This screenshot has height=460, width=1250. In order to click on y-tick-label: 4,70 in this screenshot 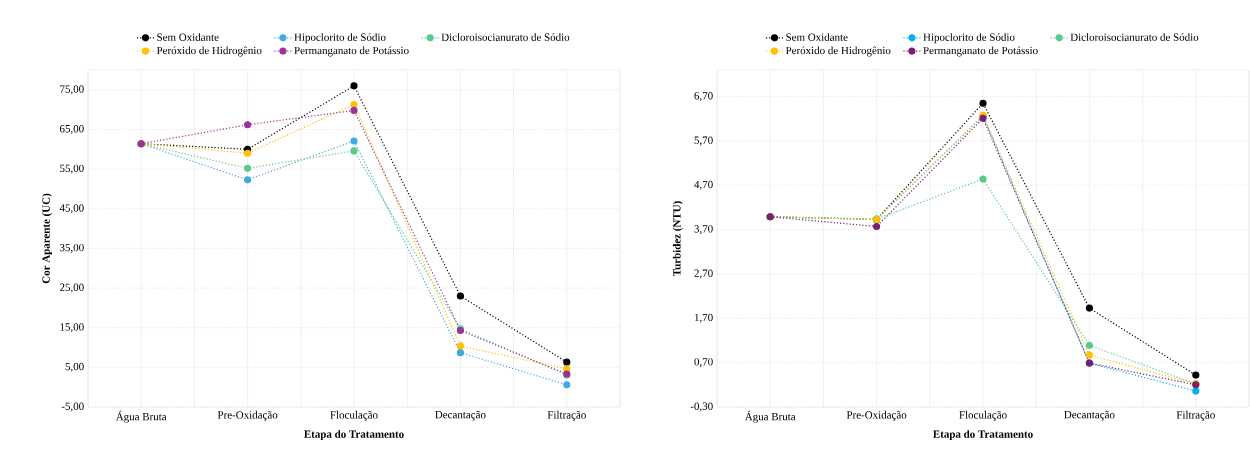, I will do `click(703, 185)`.